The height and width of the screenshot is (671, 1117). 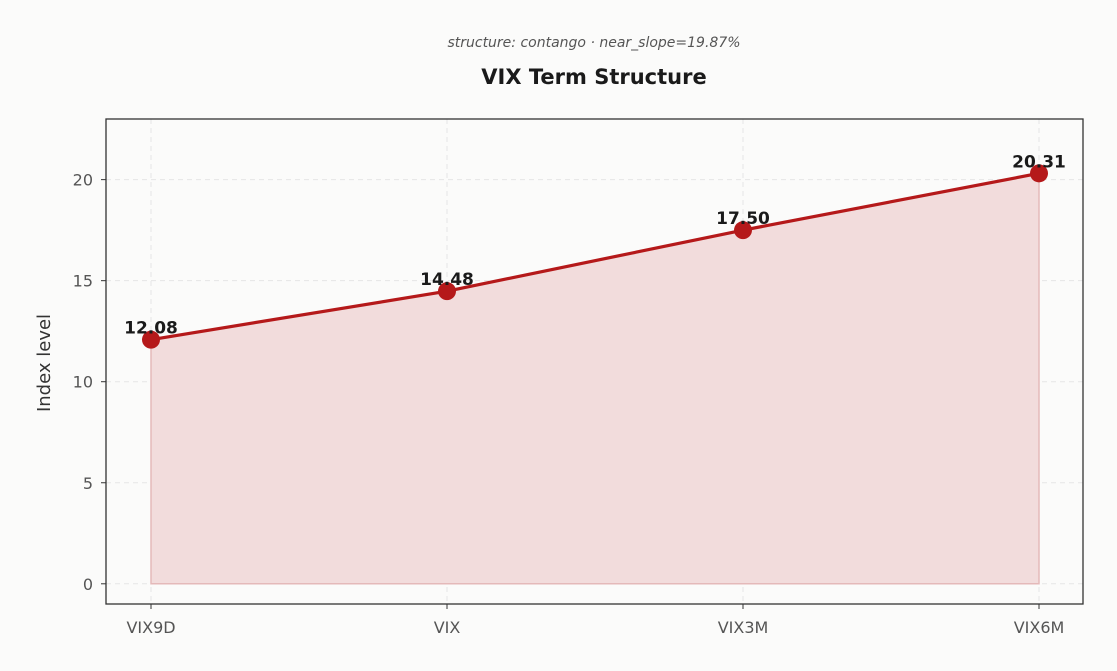 What do you see at coordinates (743, 219) in the screenshot?
I see `data-label: 17.50` at bounding box center [743, 219].